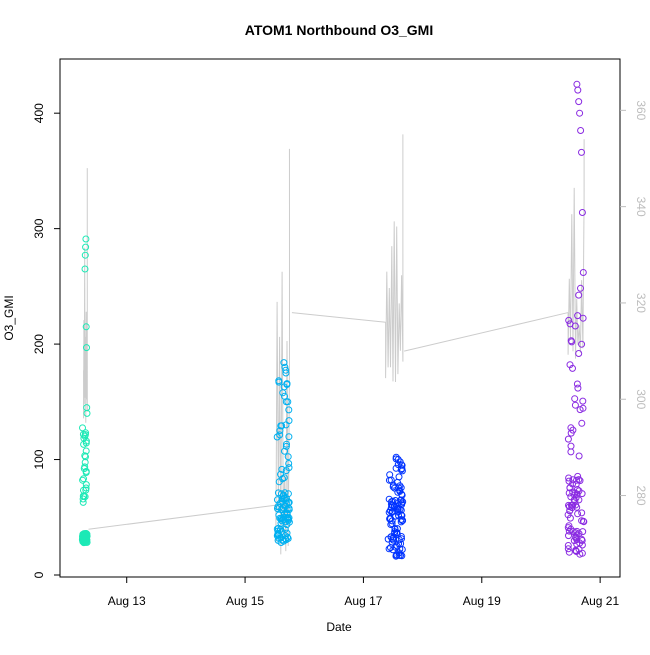 The height and width of the screenshot is (655, 650). I want to click on secondary-flight-trace, so click(85, 295).